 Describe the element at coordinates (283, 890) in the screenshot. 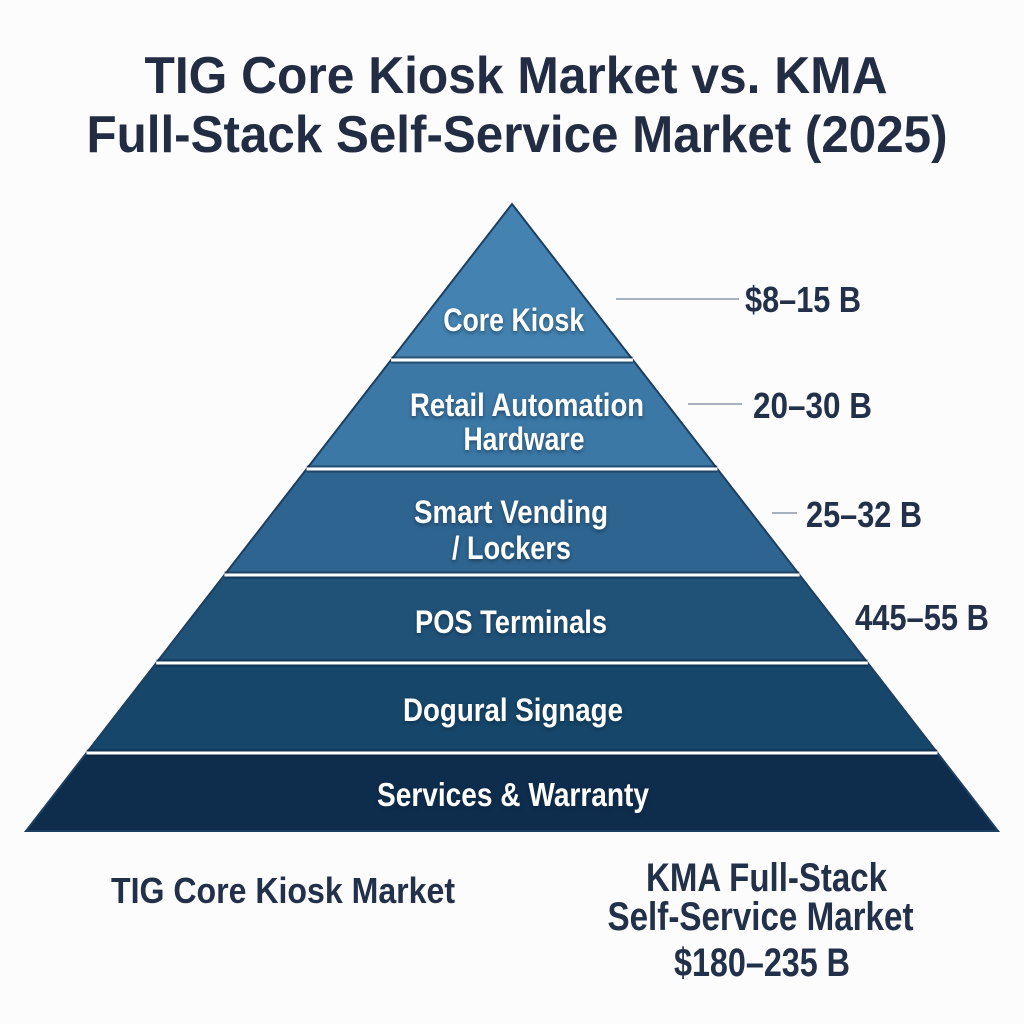

I see `svg-text: TIG Core Kiosk Market` at that location.